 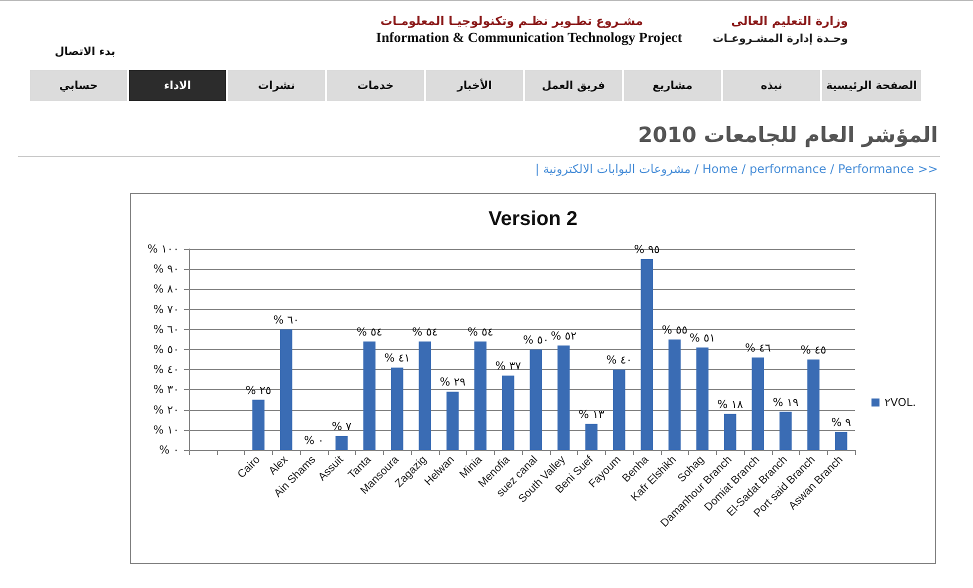 I want to click on data-label: % ١٣, so click(x=591, y=414).